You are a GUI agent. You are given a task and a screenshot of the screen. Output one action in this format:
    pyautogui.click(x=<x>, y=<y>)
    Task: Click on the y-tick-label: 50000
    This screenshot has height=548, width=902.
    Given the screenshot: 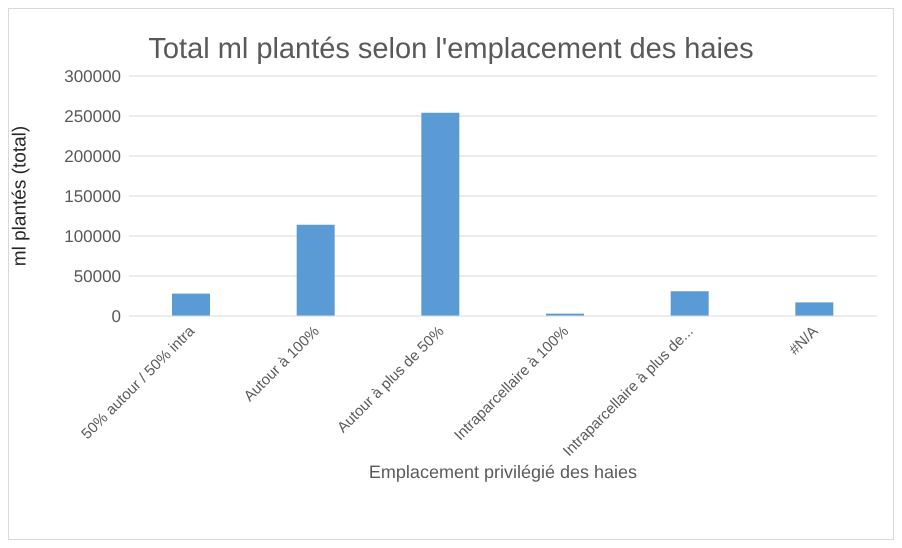 What is the action you would take?
    pyautogui.click(x=97, y=276)
    